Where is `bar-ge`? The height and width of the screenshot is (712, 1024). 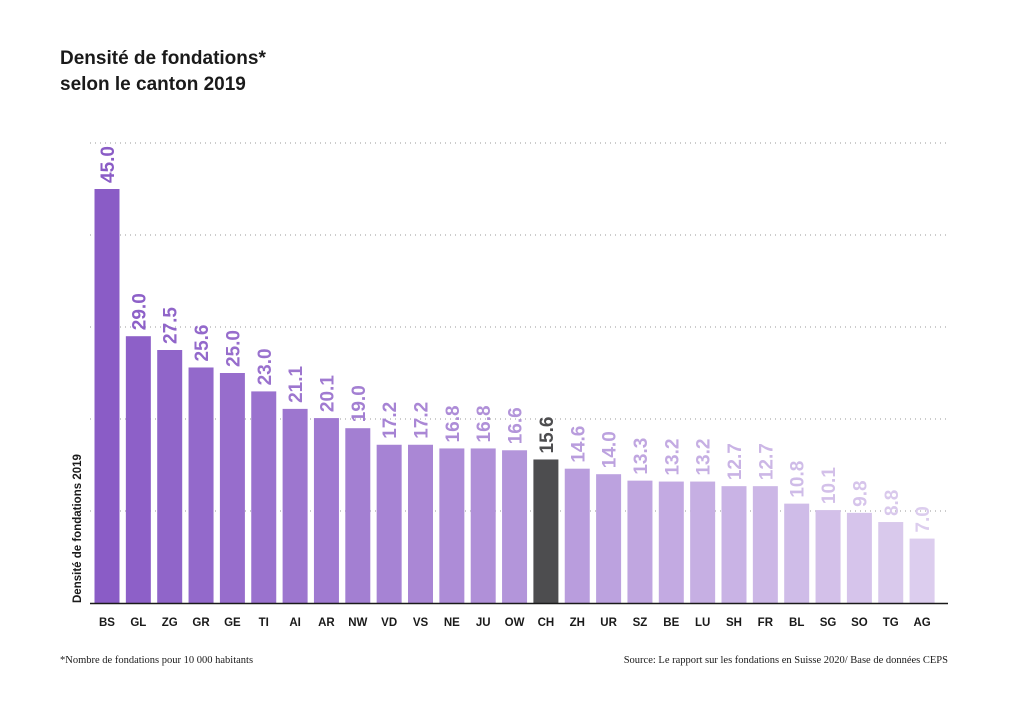
bar-ge is located at coordinates (232, 488).